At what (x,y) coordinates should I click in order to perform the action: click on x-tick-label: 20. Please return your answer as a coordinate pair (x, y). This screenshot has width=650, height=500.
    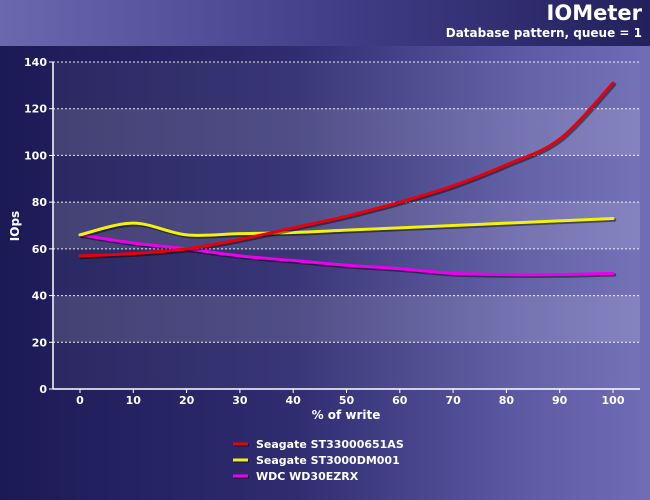
    Looking at the image, I should click on (187, 400).